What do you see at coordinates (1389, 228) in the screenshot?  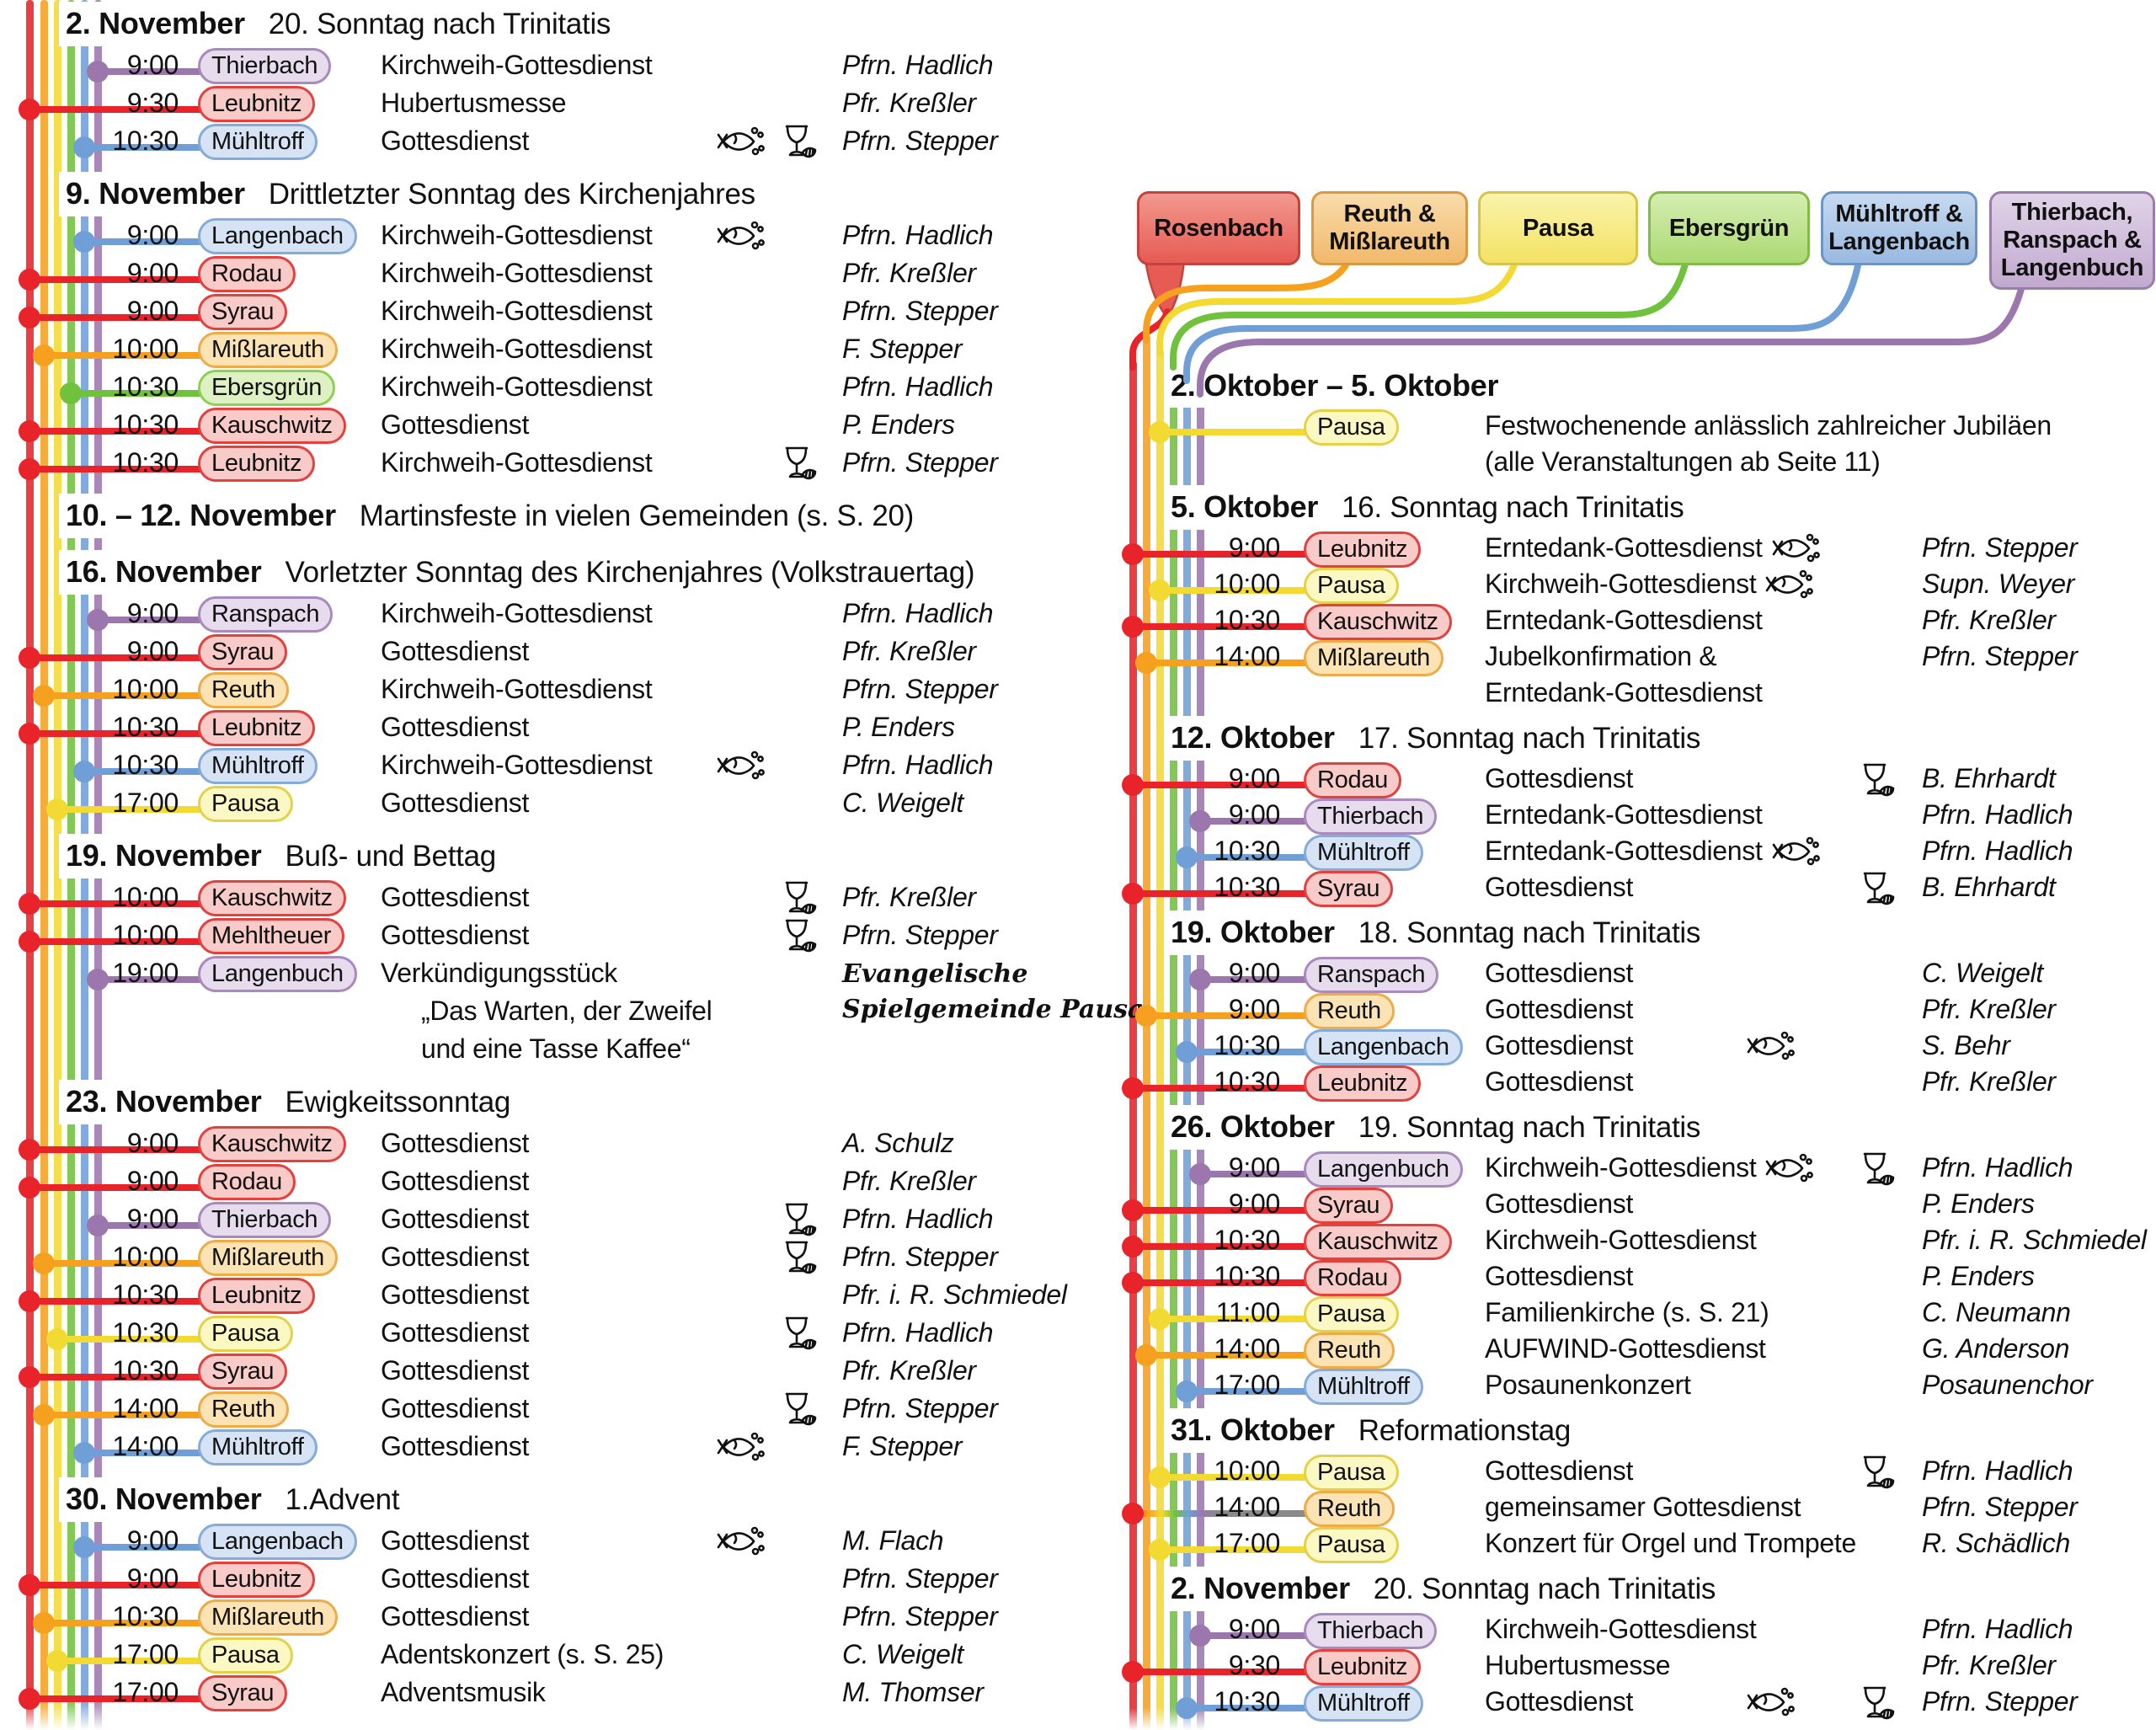 I see `legend-item-reuth: Reuth & Mißlareuth` at bounding box center [1389, 228].